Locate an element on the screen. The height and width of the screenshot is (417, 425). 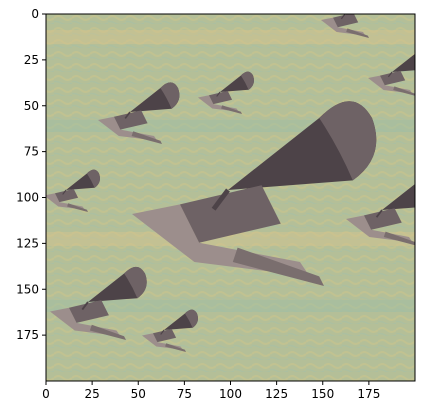
x-tick-label: 175 is located at coordinates (368, 394).